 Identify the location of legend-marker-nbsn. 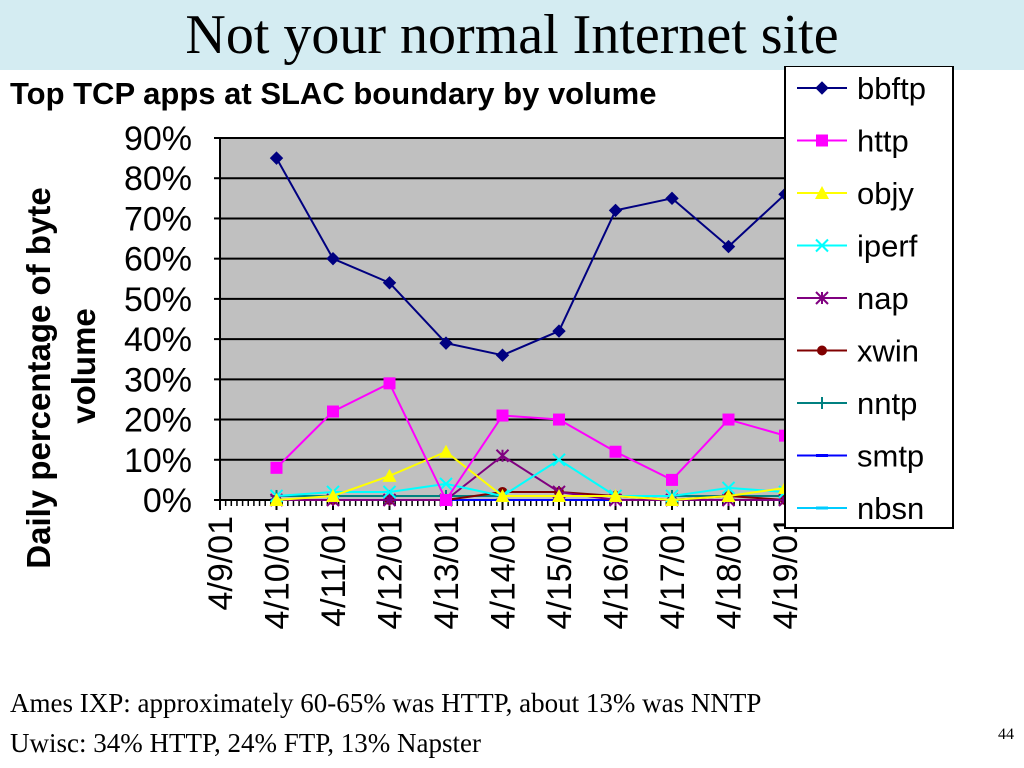
(822, 508).